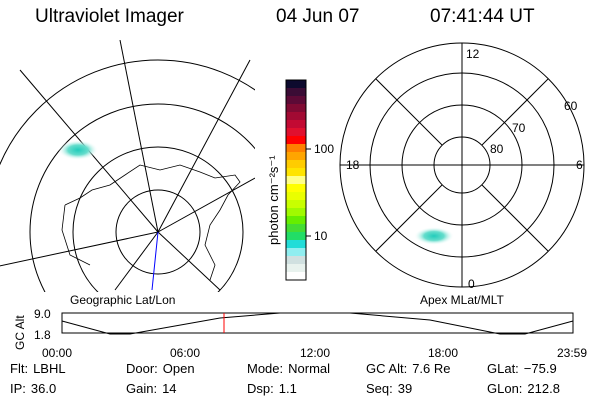 The height and width of the screenshot is (400, 600). Describe the element at coordinates (497, 149) in the screenshot. I see `mlat-label-80: 80` at that location.